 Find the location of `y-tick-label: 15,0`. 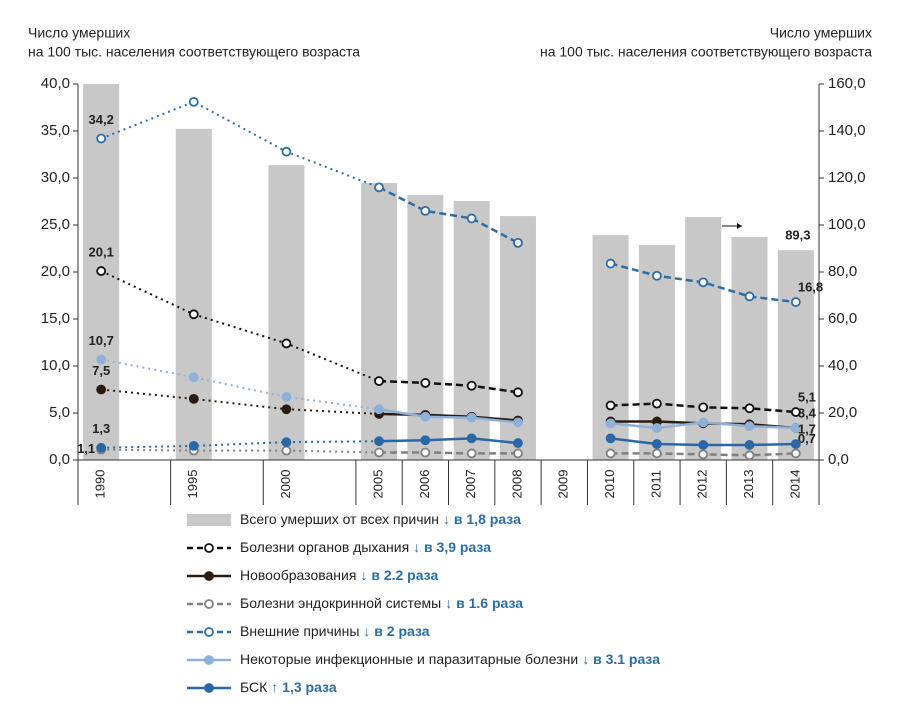

y-tick-label: 15,0 is located at coordinates (55, 318).